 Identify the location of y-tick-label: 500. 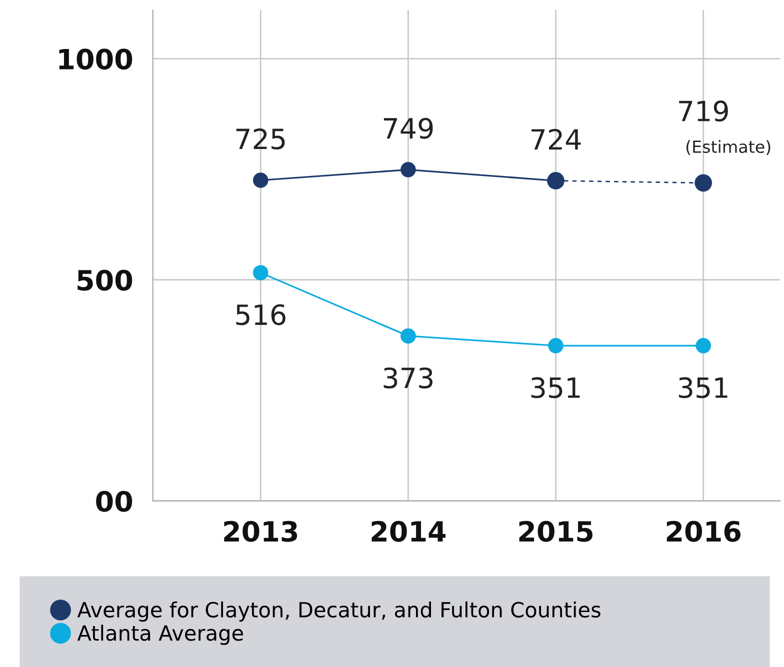
(105, 280).